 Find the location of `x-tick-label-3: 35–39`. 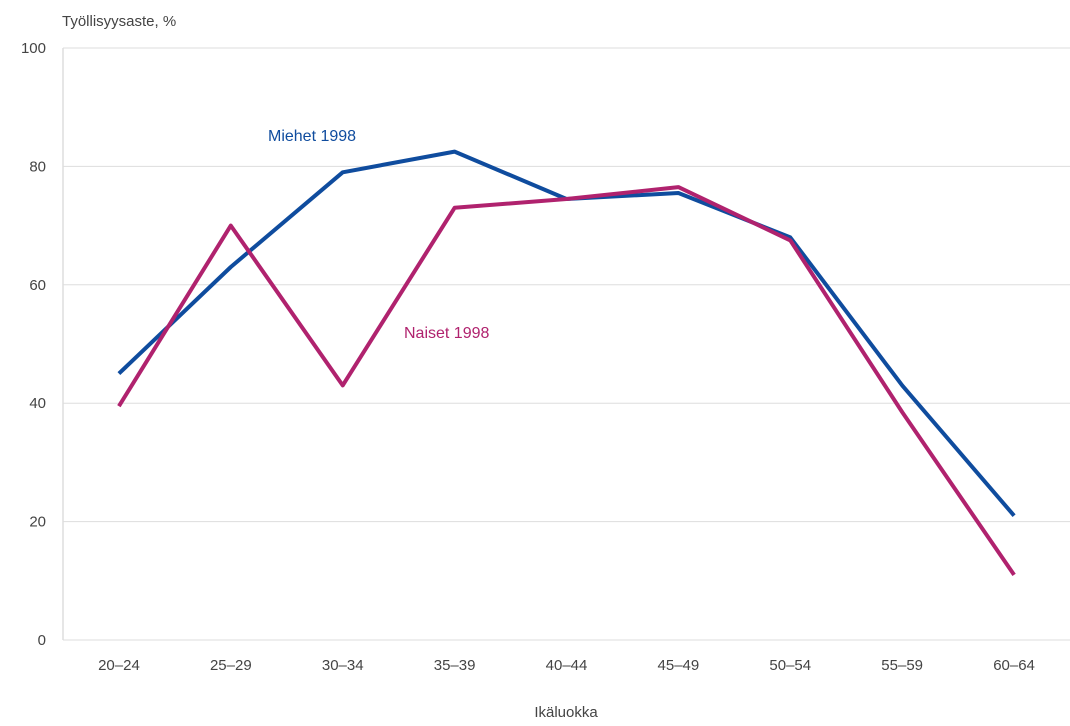

x-tick-label-3: 35–39 is located at coordinates (455, 665).